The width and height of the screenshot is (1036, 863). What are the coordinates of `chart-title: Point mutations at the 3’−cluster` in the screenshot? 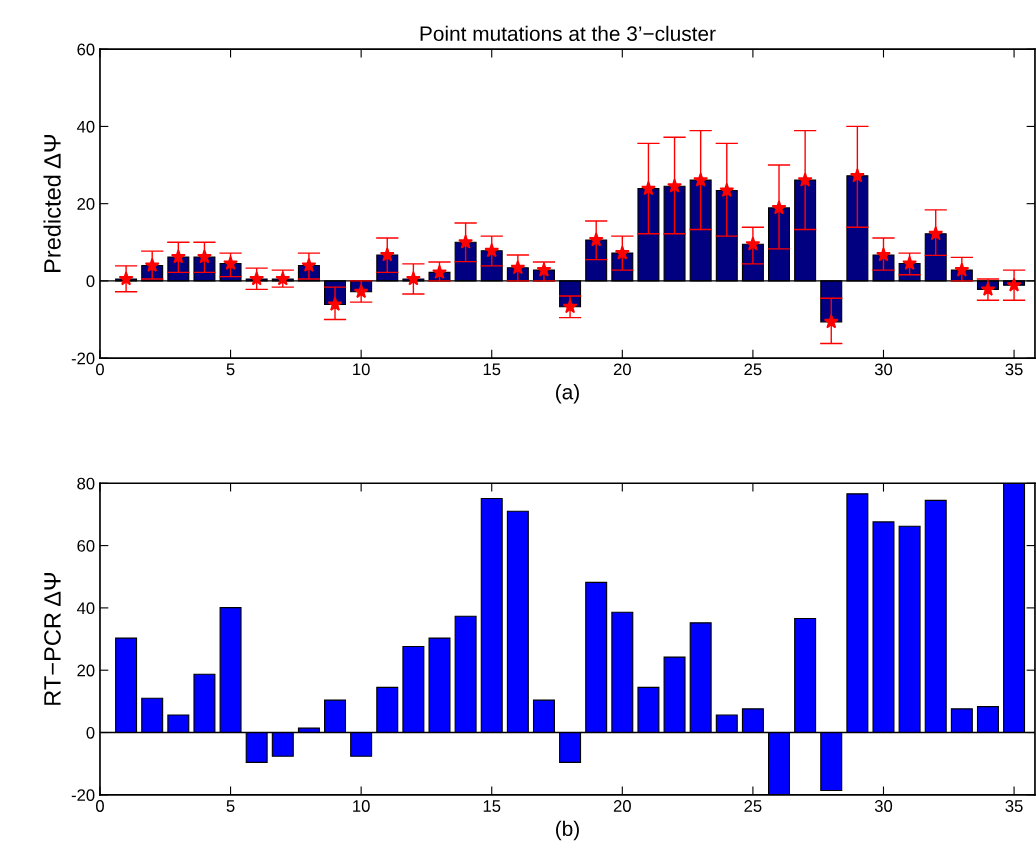 It's located at (568, 33).